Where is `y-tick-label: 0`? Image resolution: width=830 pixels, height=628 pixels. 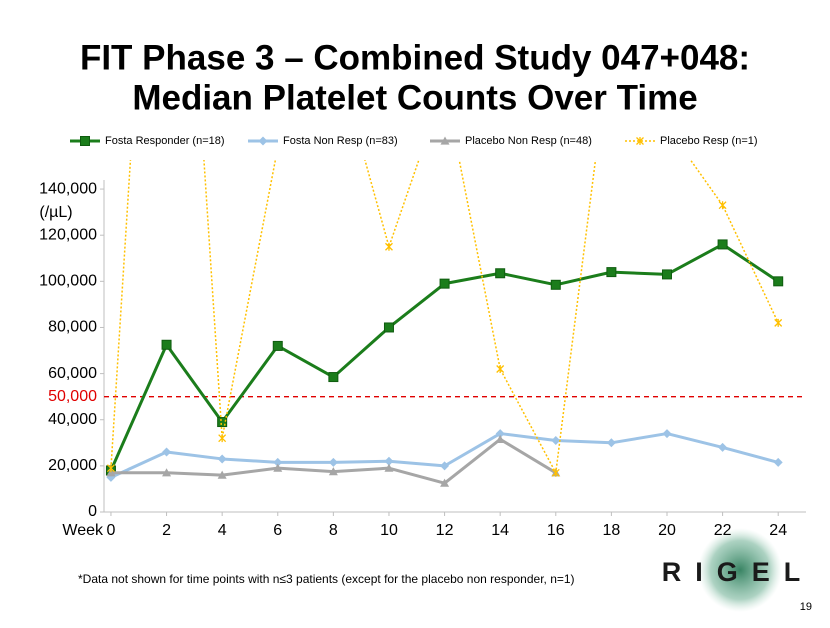 y-tick-label: 0 is located at coordinates (92, 511).